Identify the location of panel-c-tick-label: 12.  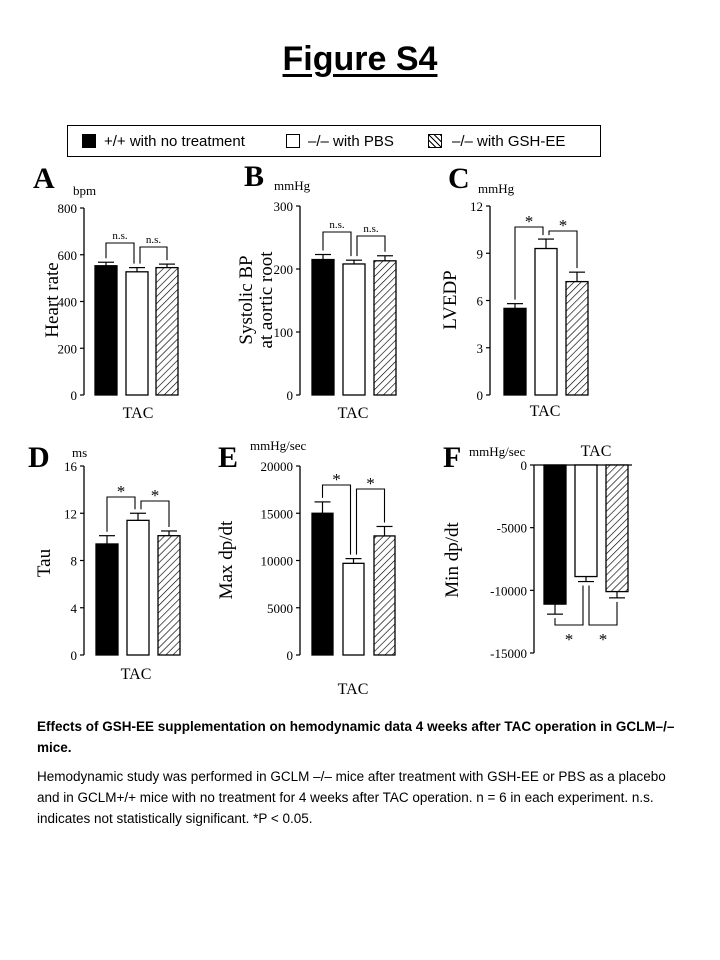
(476, 206).